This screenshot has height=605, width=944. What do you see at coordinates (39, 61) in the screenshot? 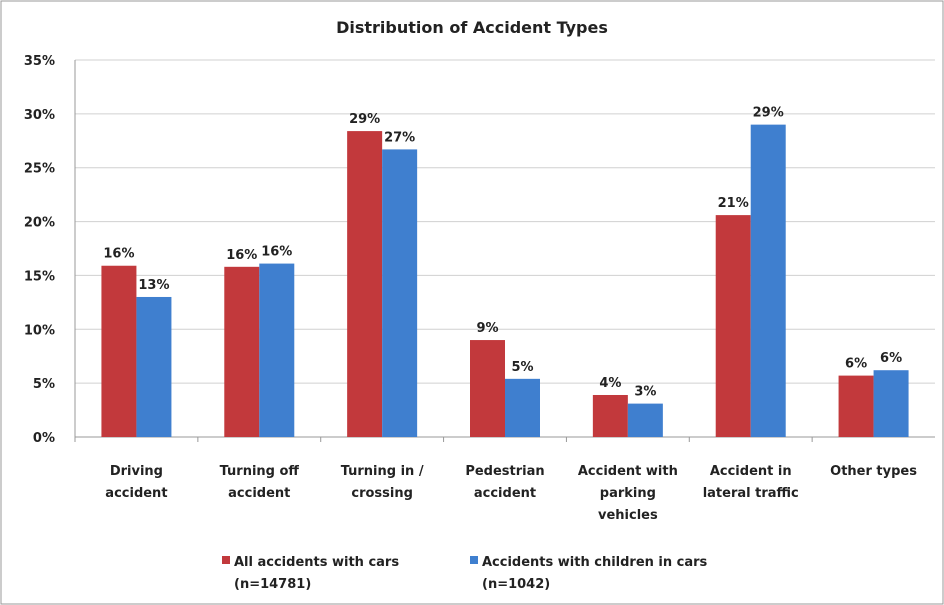
I see `y-tick-label: 35%` at bounding box center [39, 61].